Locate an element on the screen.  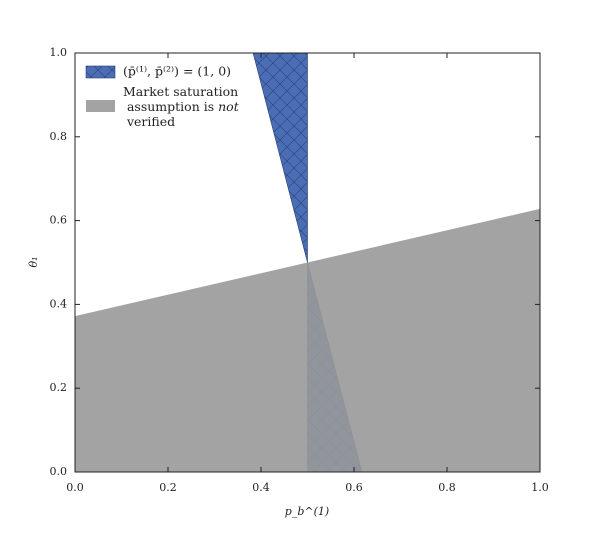
y-tick-label: 0.2 is located at coordinates (59, 387).